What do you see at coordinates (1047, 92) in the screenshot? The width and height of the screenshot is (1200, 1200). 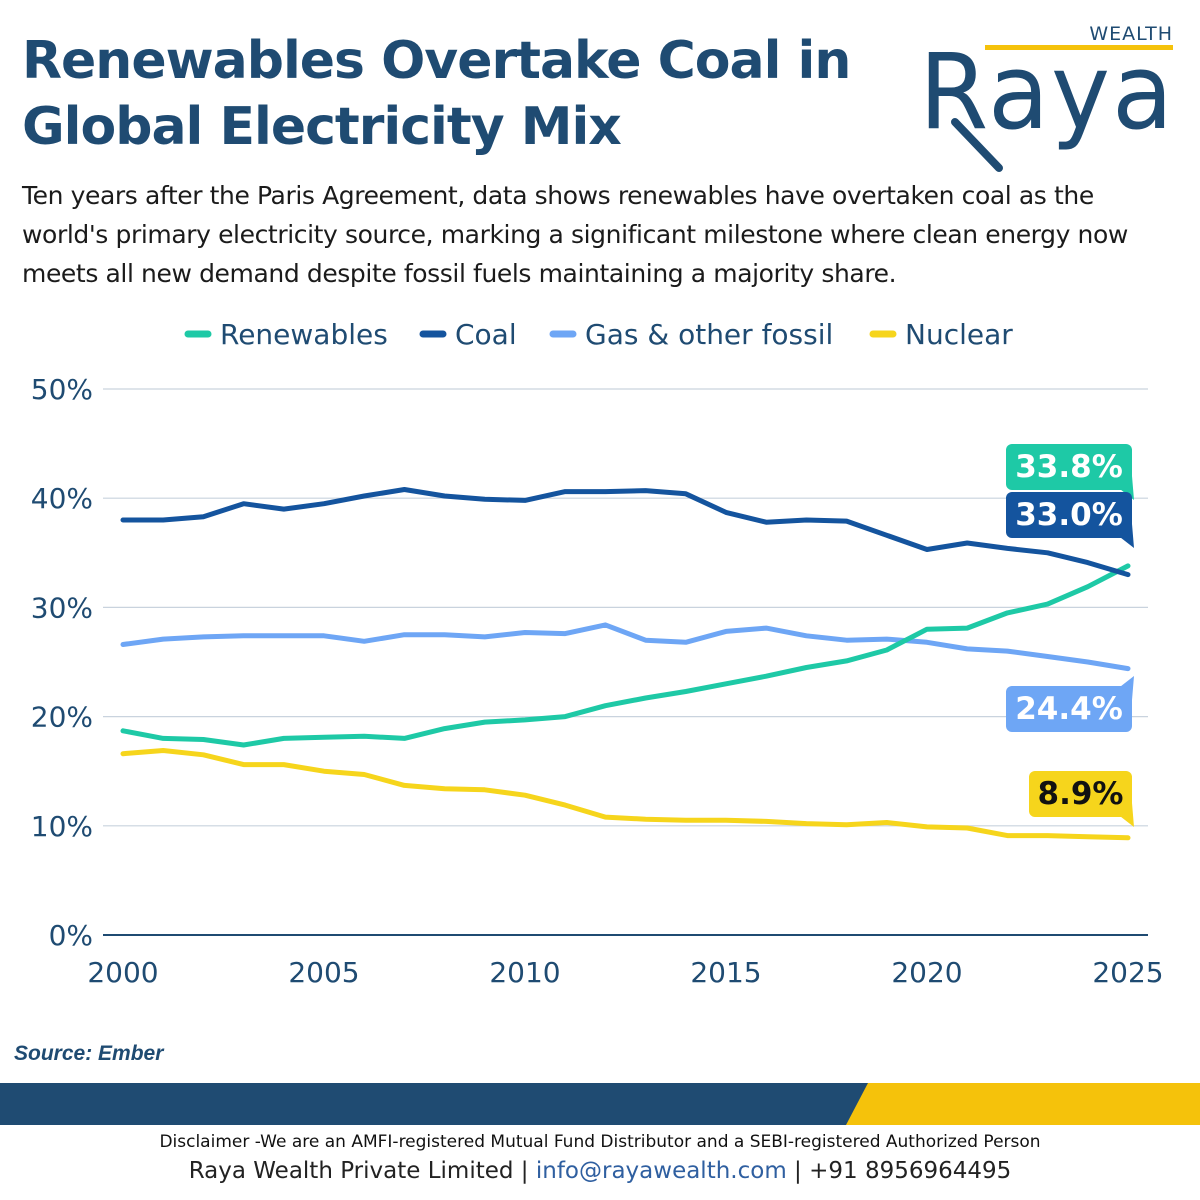 I see `logo-wordmark: Raya` at bounding box center [1047, 92].